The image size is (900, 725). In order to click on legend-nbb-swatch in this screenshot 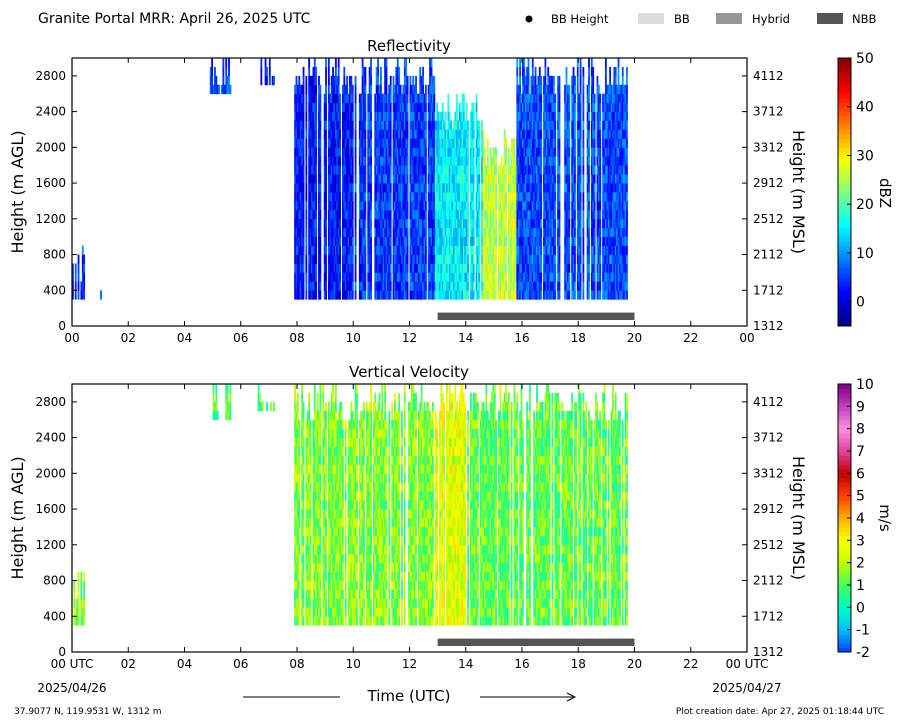, I will do `click(830, 18)`.